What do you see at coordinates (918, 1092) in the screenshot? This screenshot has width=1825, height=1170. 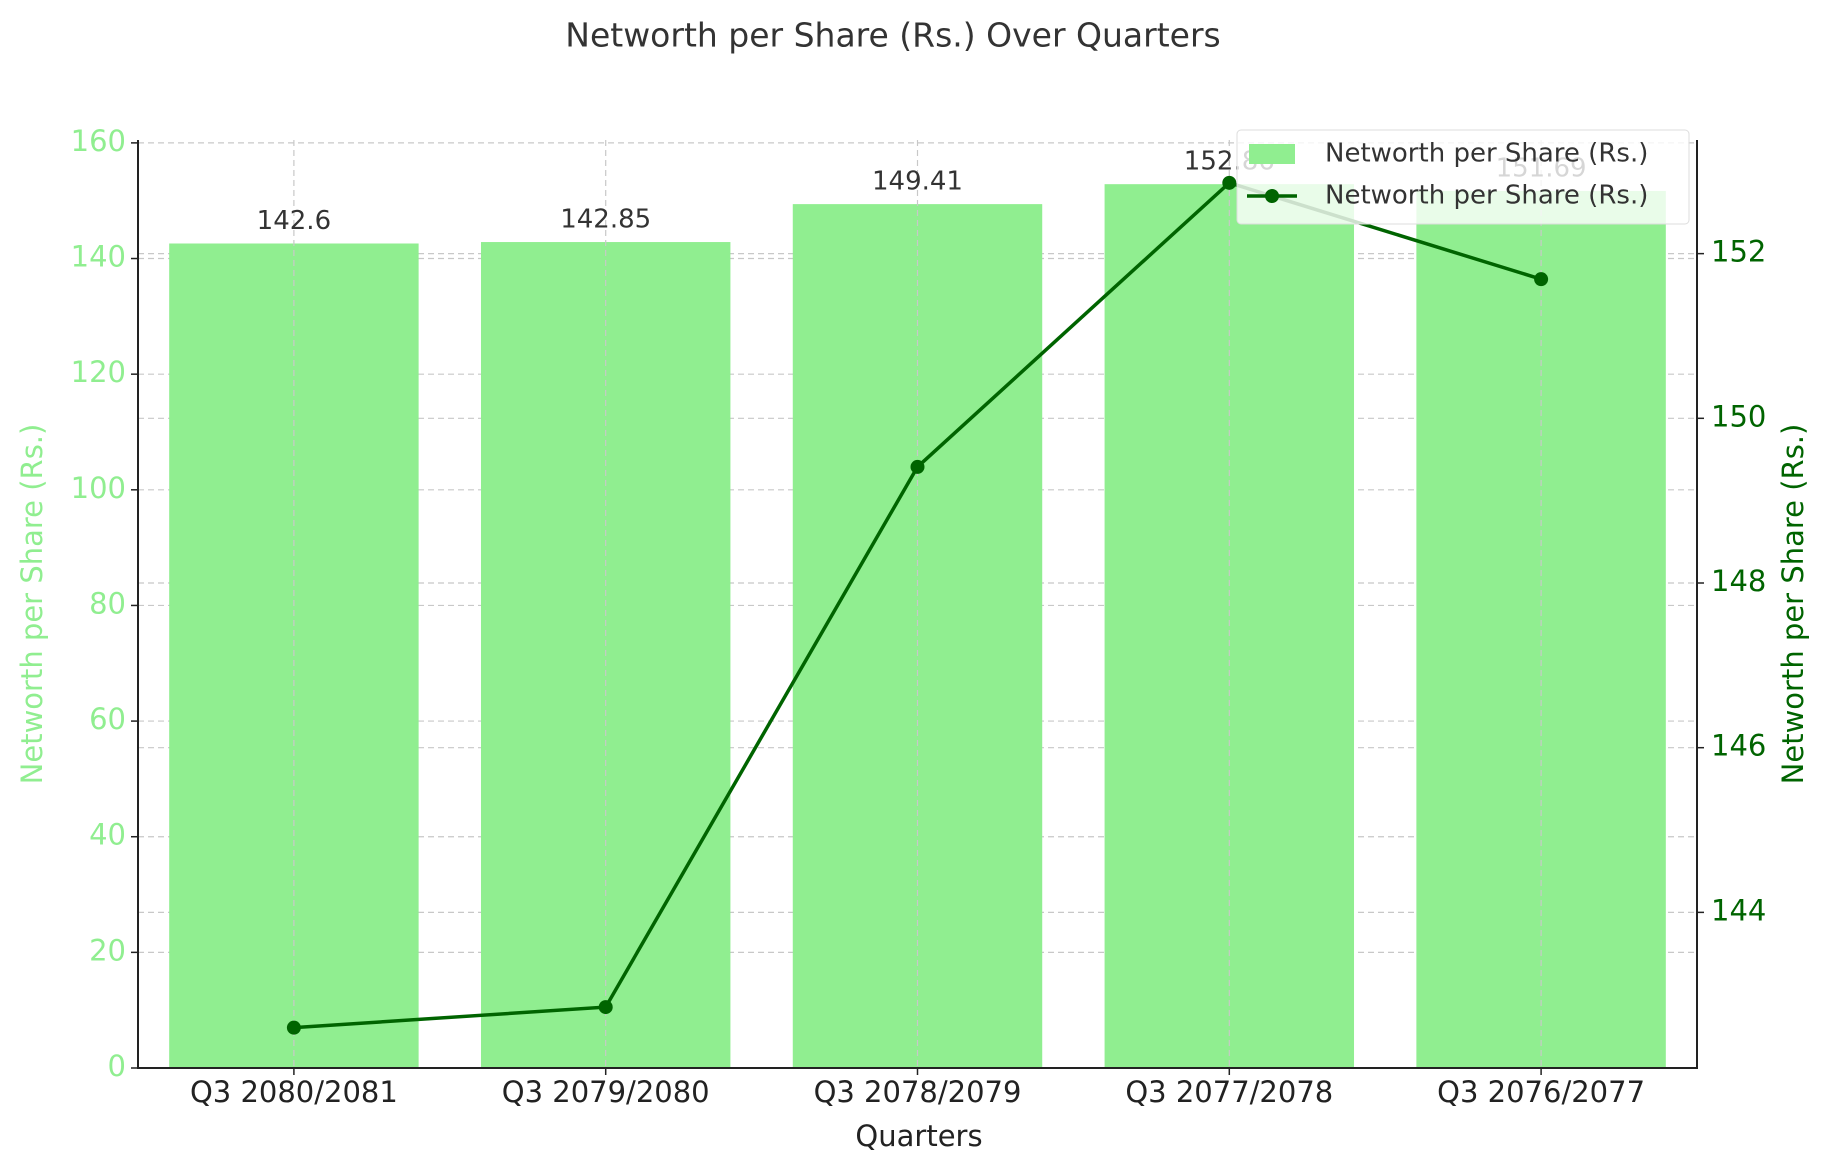 I see `x-tick-label: Q3 2078/2079` at bounding box center [918, 1092].